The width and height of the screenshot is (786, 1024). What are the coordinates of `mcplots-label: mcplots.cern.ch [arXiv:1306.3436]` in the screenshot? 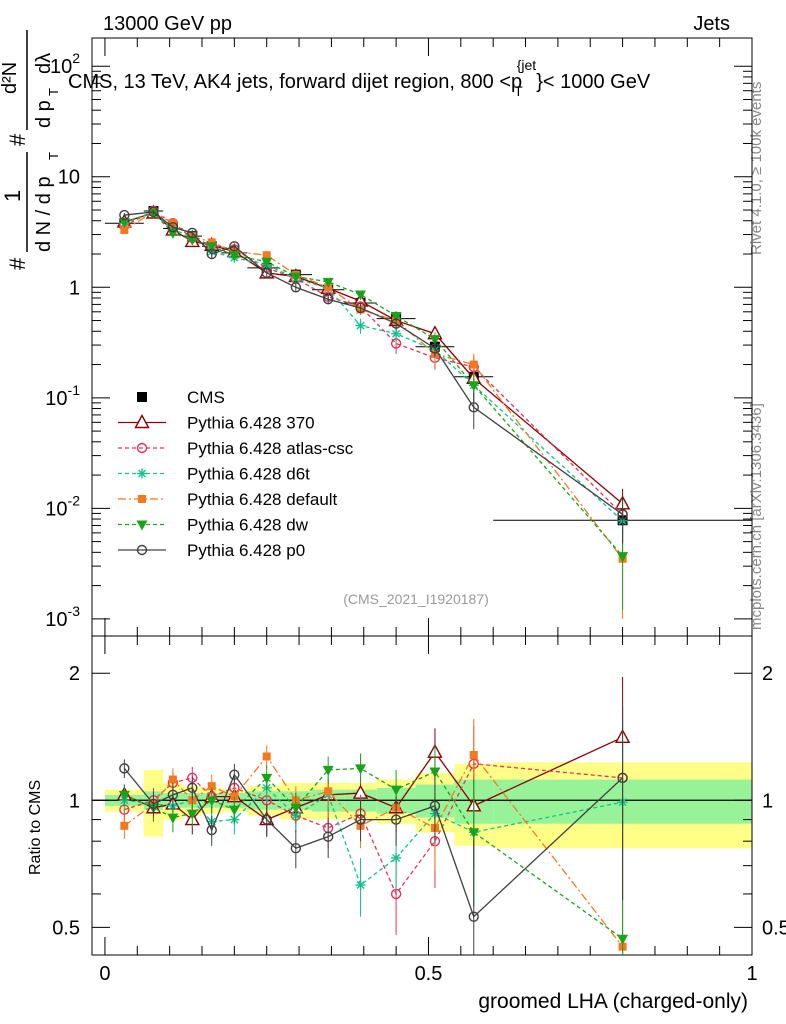 It's located at (756, 516).